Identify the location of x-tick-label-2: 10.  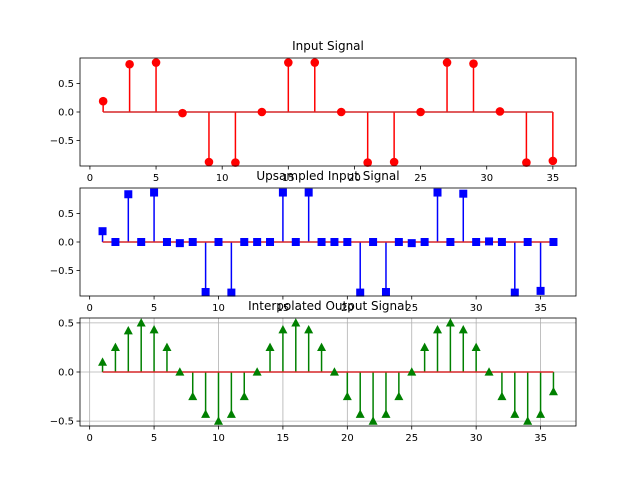
(222, 178).